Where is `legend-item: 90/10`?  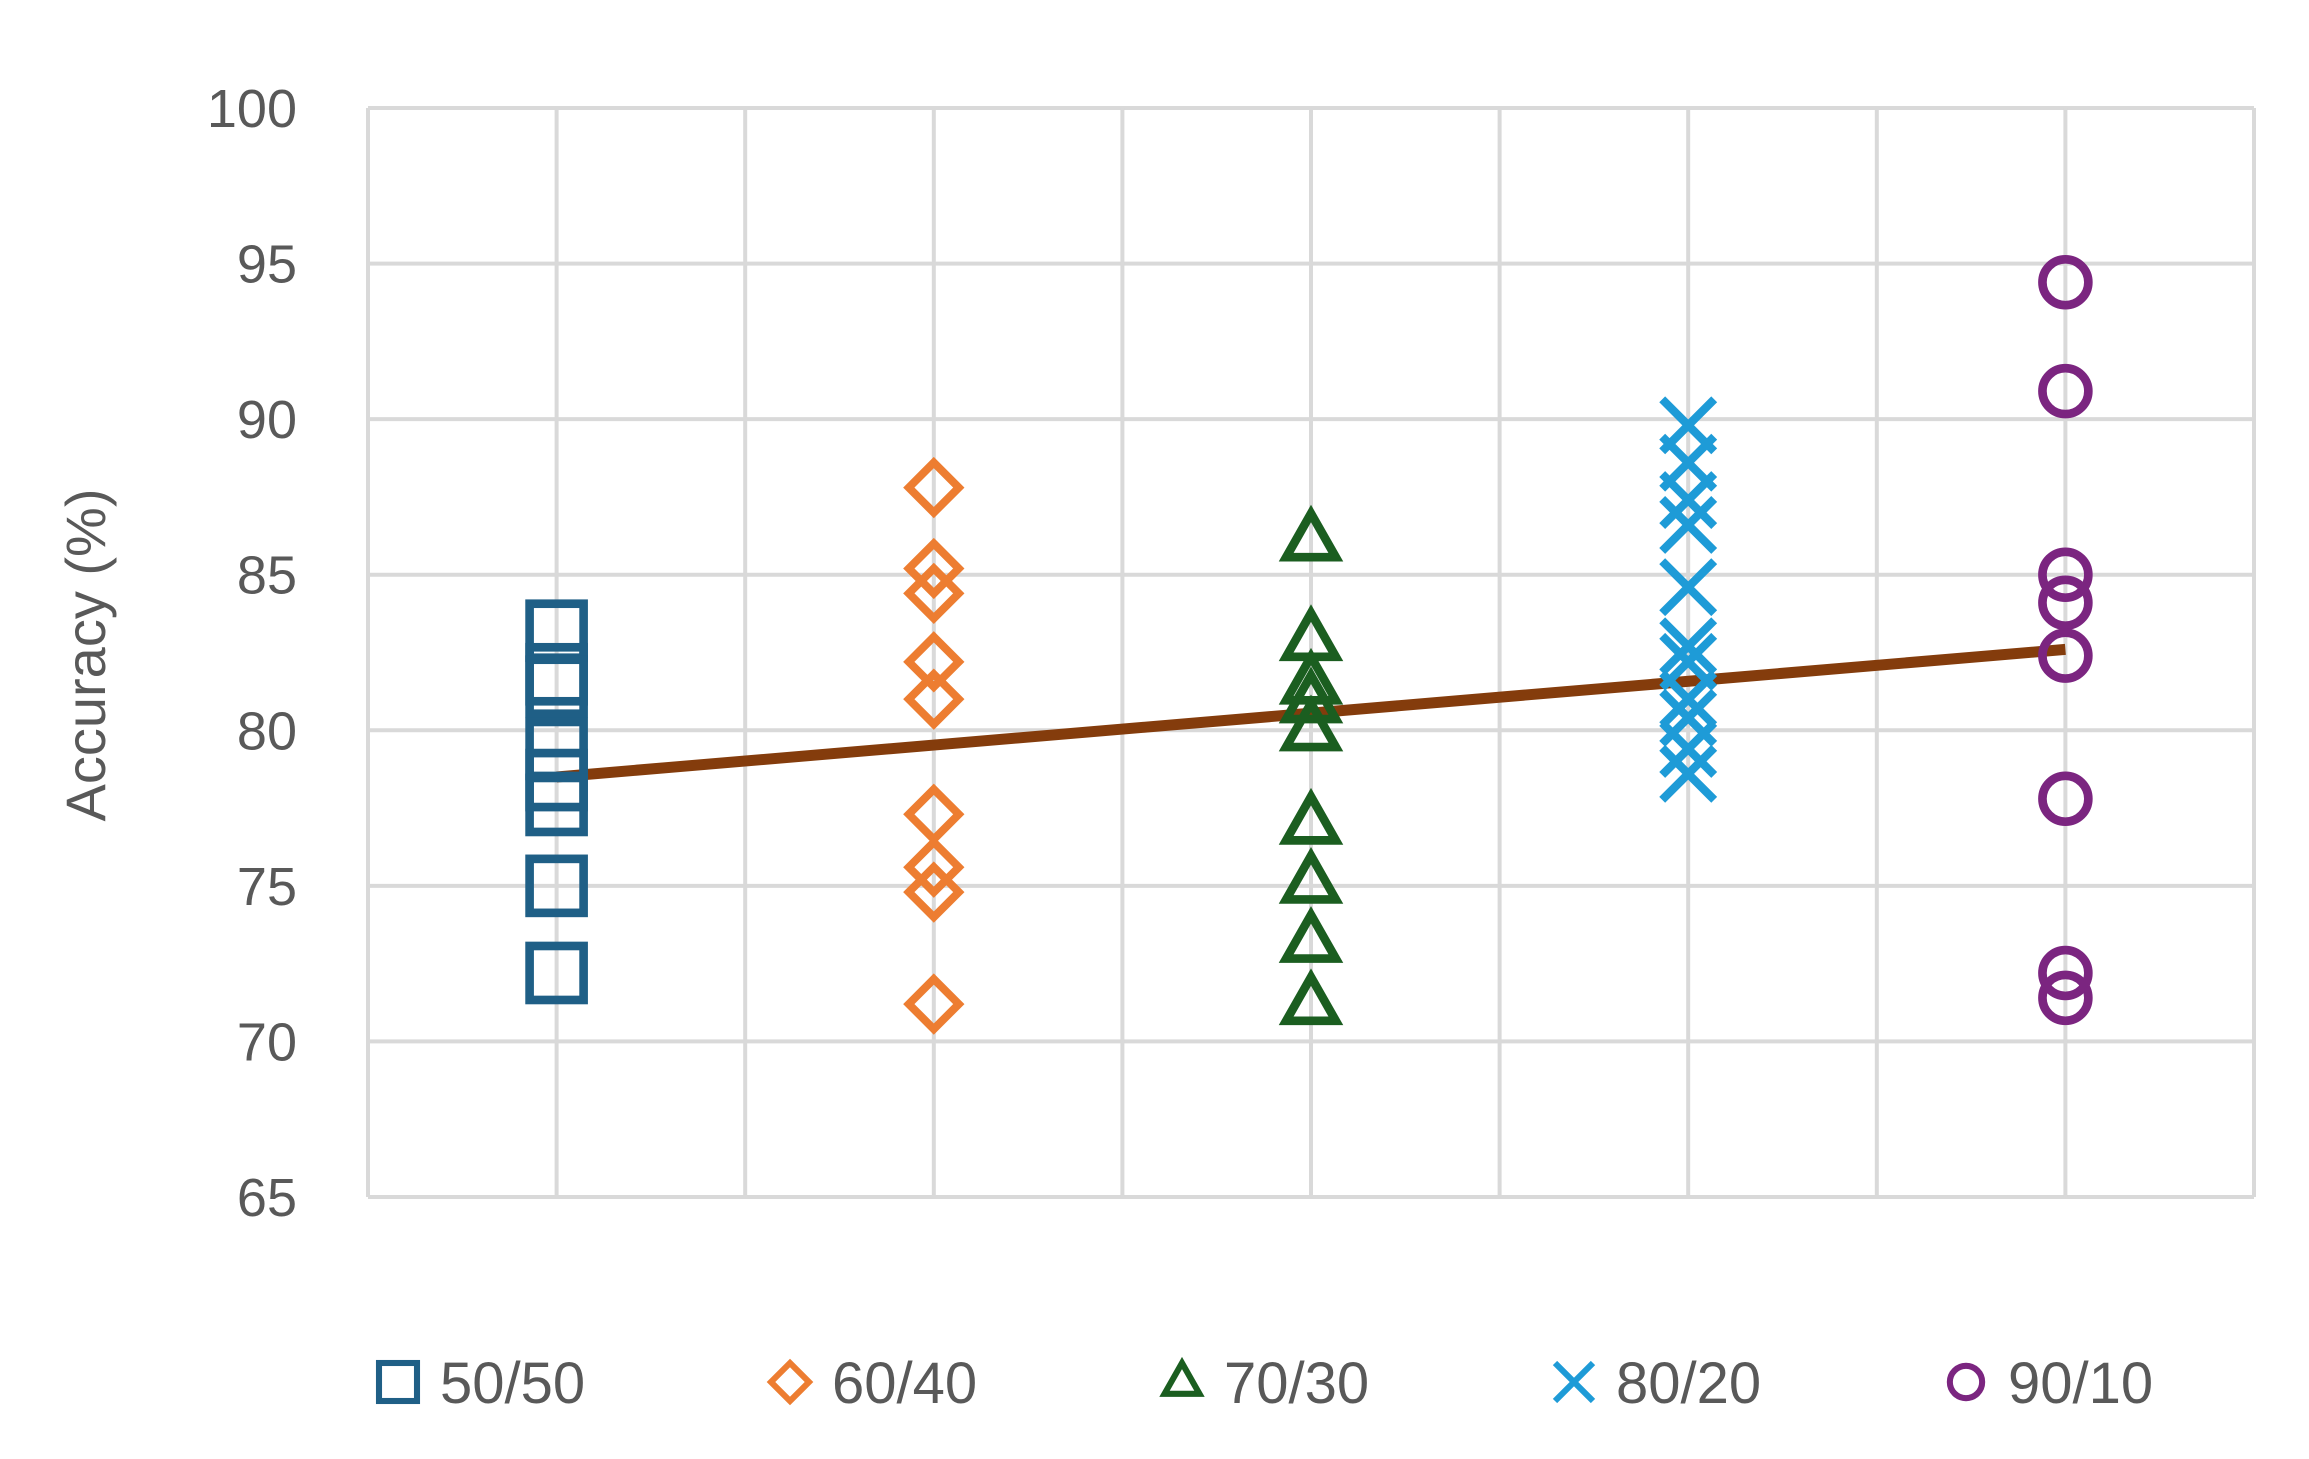 legend-item: 90/10 is located at coordinates (2049, 1383).